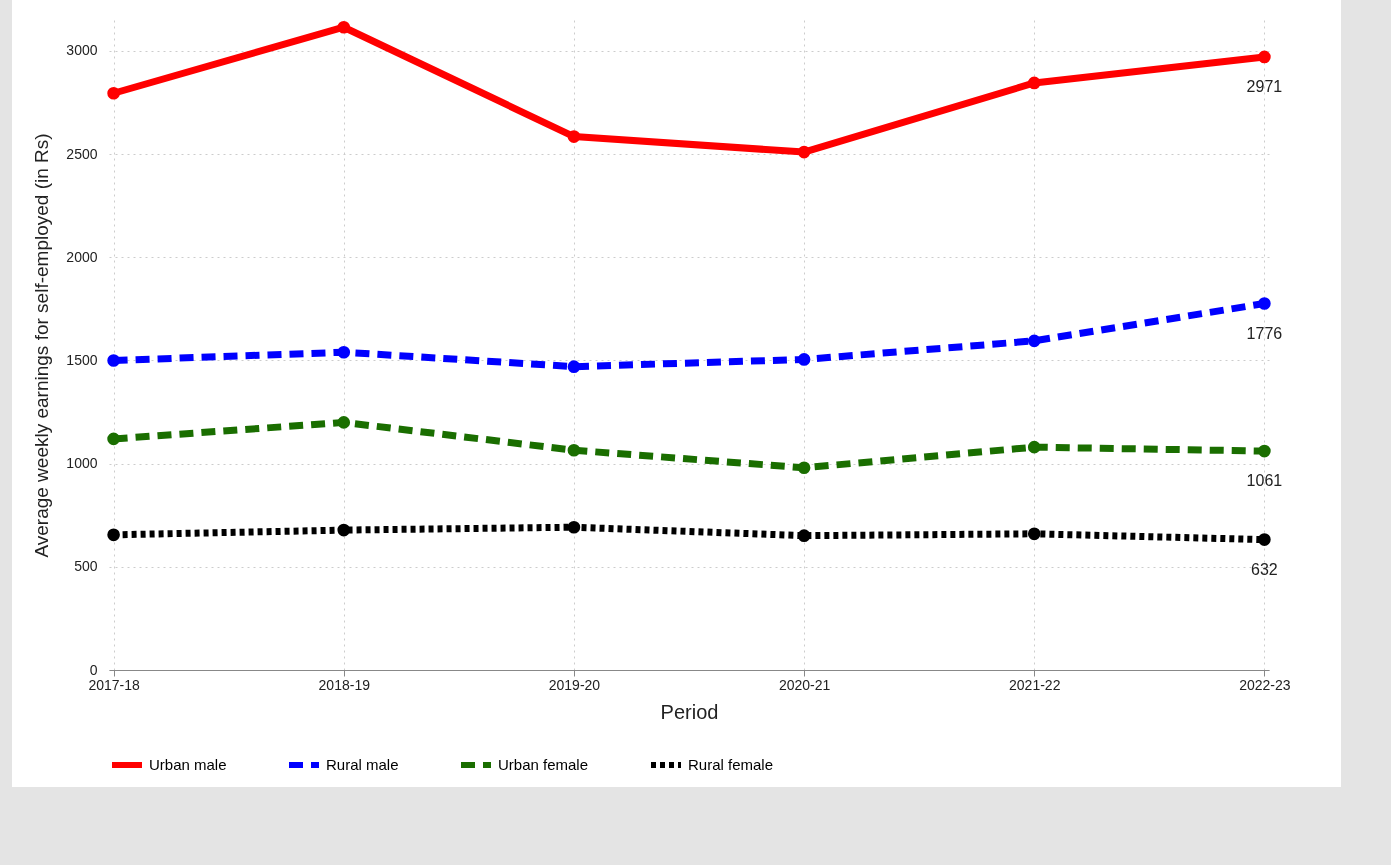  I want to click on x-tick-label: 2020-21, so click(804, 684).